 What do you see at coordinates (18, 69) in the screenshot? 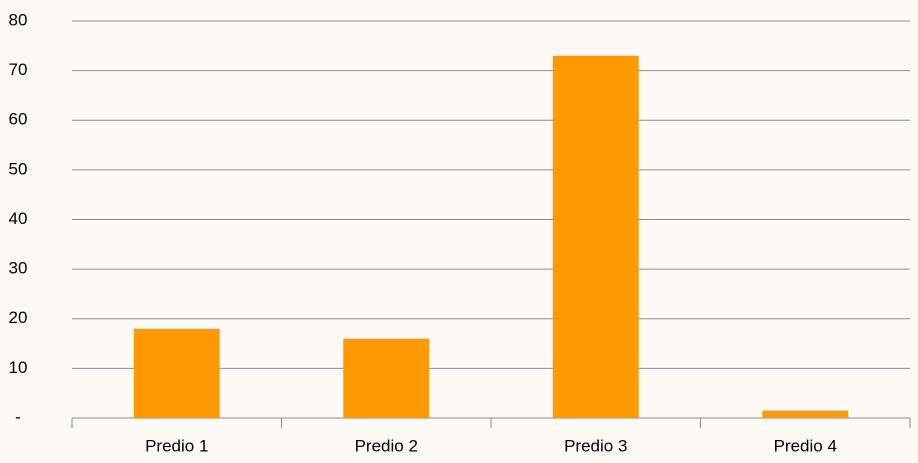
I see `y-tick-label: 70` at bounding box center [18, 69].